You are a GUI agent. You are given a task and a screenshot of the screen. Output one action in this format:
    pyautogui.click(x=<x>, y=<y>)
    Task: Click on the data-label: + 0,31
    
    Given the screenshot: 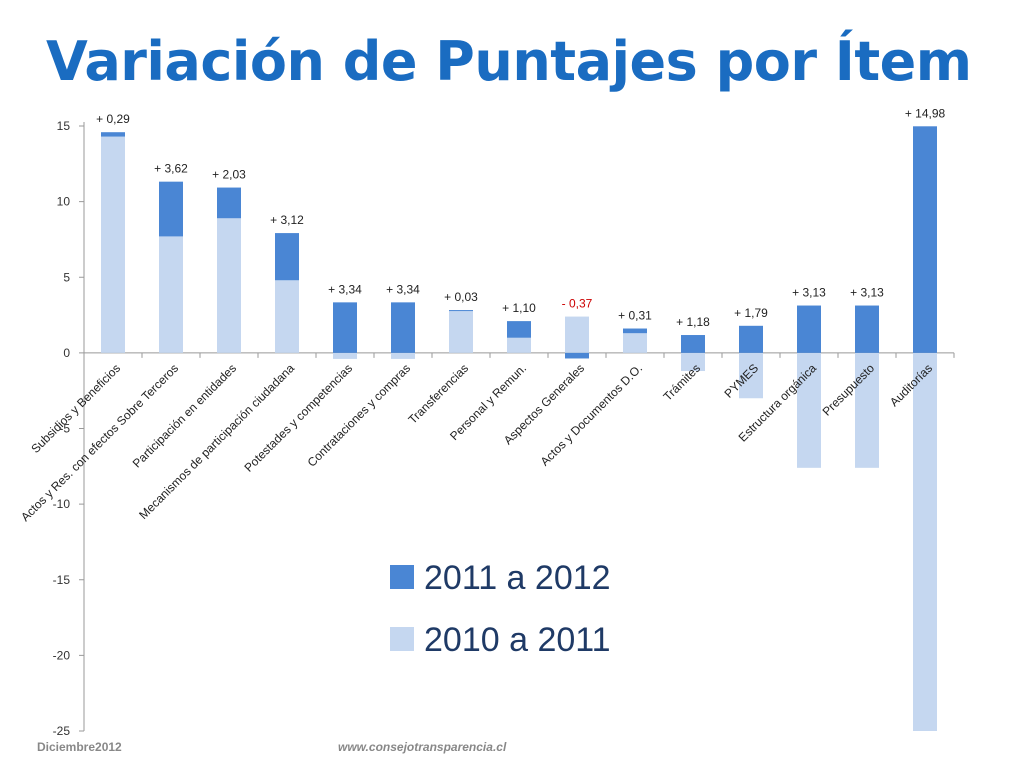 What is the action you would take?
    pyautogui.click(x=635, y=316)
    